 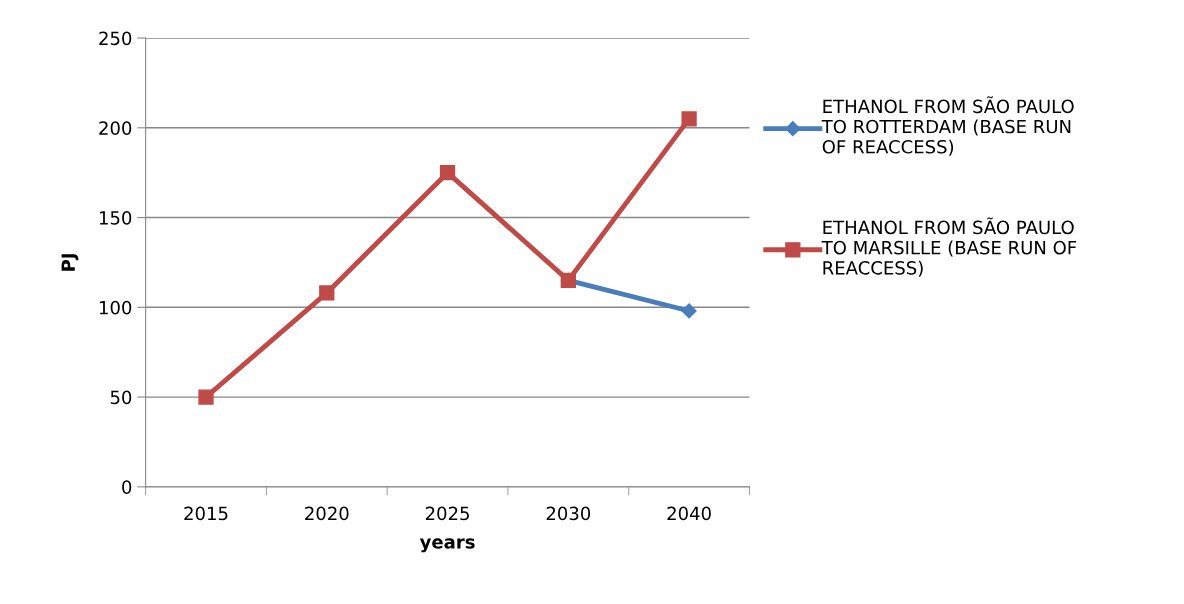 I want to click on x-tick-label: 2020, so click(x=327, y=513).